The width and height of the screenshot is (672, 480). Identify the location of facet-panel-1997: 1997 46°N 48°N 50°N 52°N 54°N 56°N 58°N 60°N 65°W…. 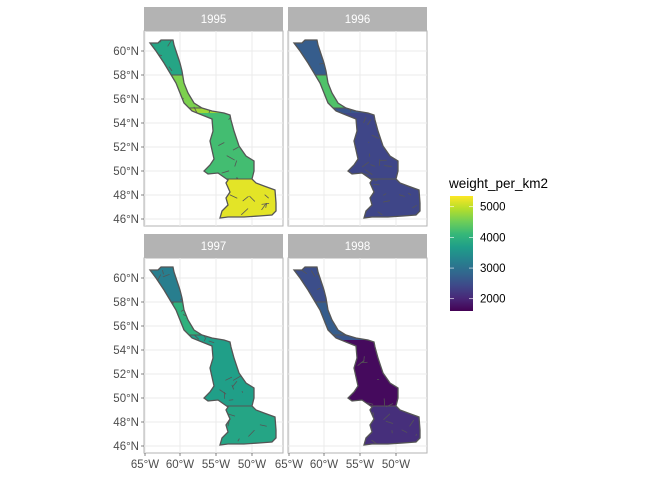
(198, 352).